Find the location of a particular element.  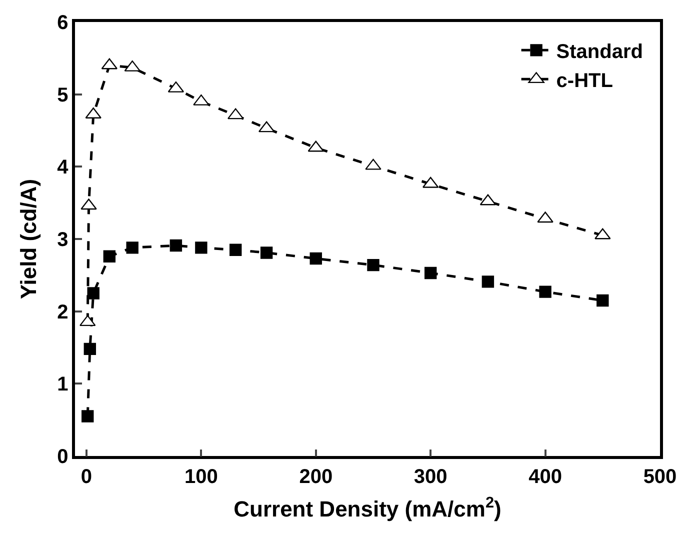

y-tick-label: 2 is located at coordinates (62, 312).